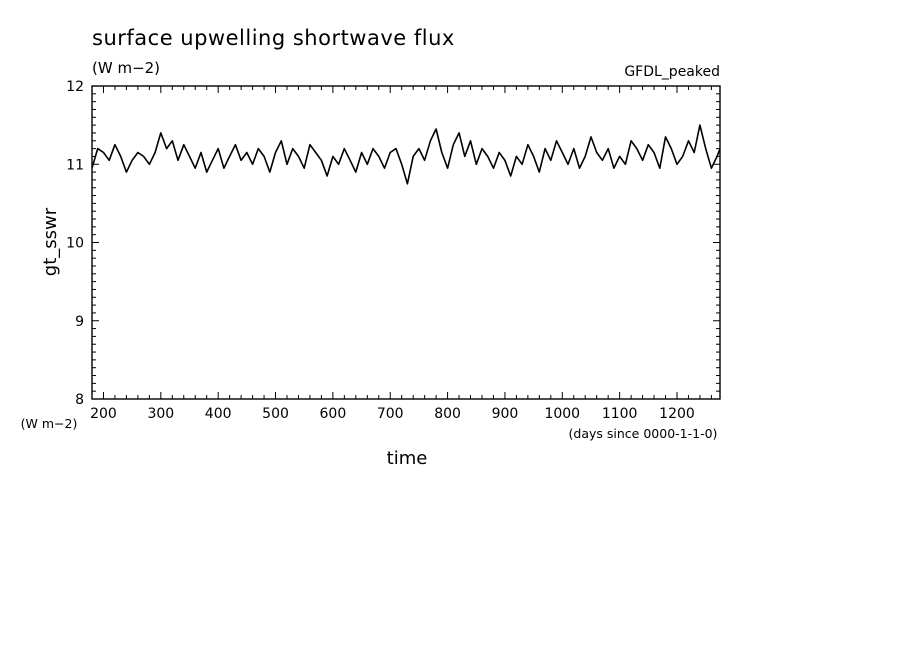  I want to click on x-tick-labels: 200 300 400 500 600 700 800 900 1000 1100 1200, so click(392, 414).